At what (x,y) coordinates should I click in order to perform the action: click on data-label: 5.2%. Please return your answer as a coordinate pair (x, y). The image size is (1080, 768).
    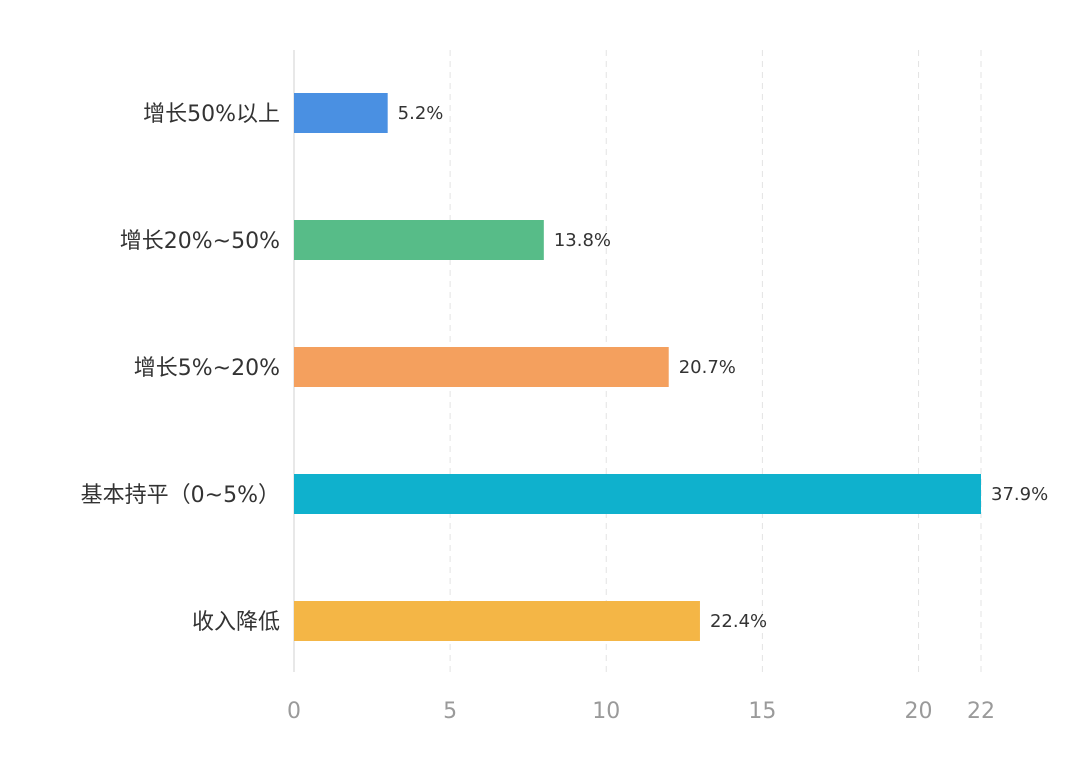
    Looking at the image, I should click on (421, 113).